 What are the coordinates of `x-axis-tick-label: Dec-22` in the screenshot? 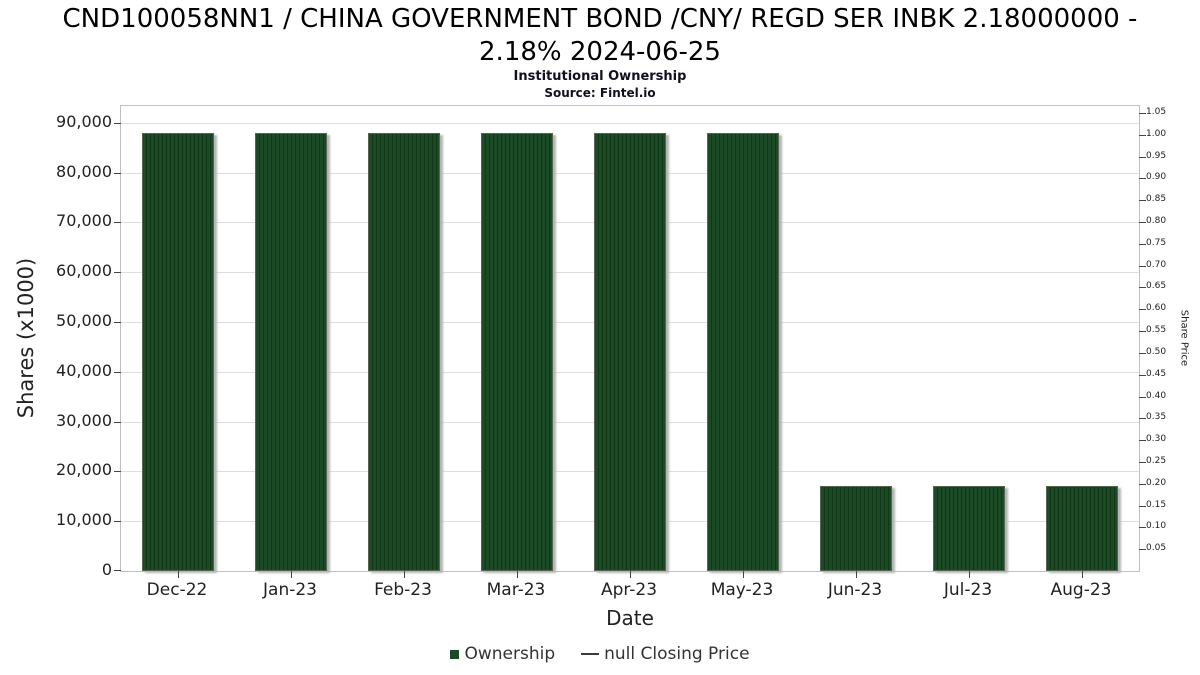 It's located at (177, 590).